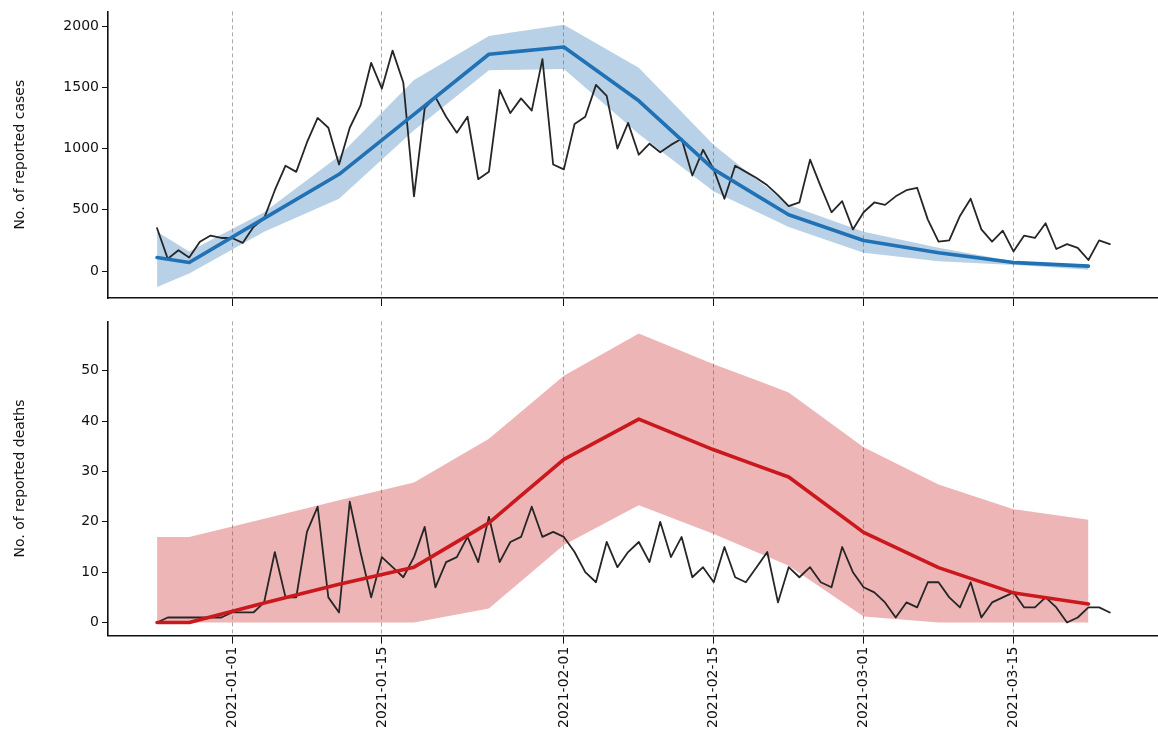 The width and height of the screenshot is (1158, 735). Describe the element at coordinates (81, 85) in the screenshot. I see `y-tick-label: 1500` at that location.